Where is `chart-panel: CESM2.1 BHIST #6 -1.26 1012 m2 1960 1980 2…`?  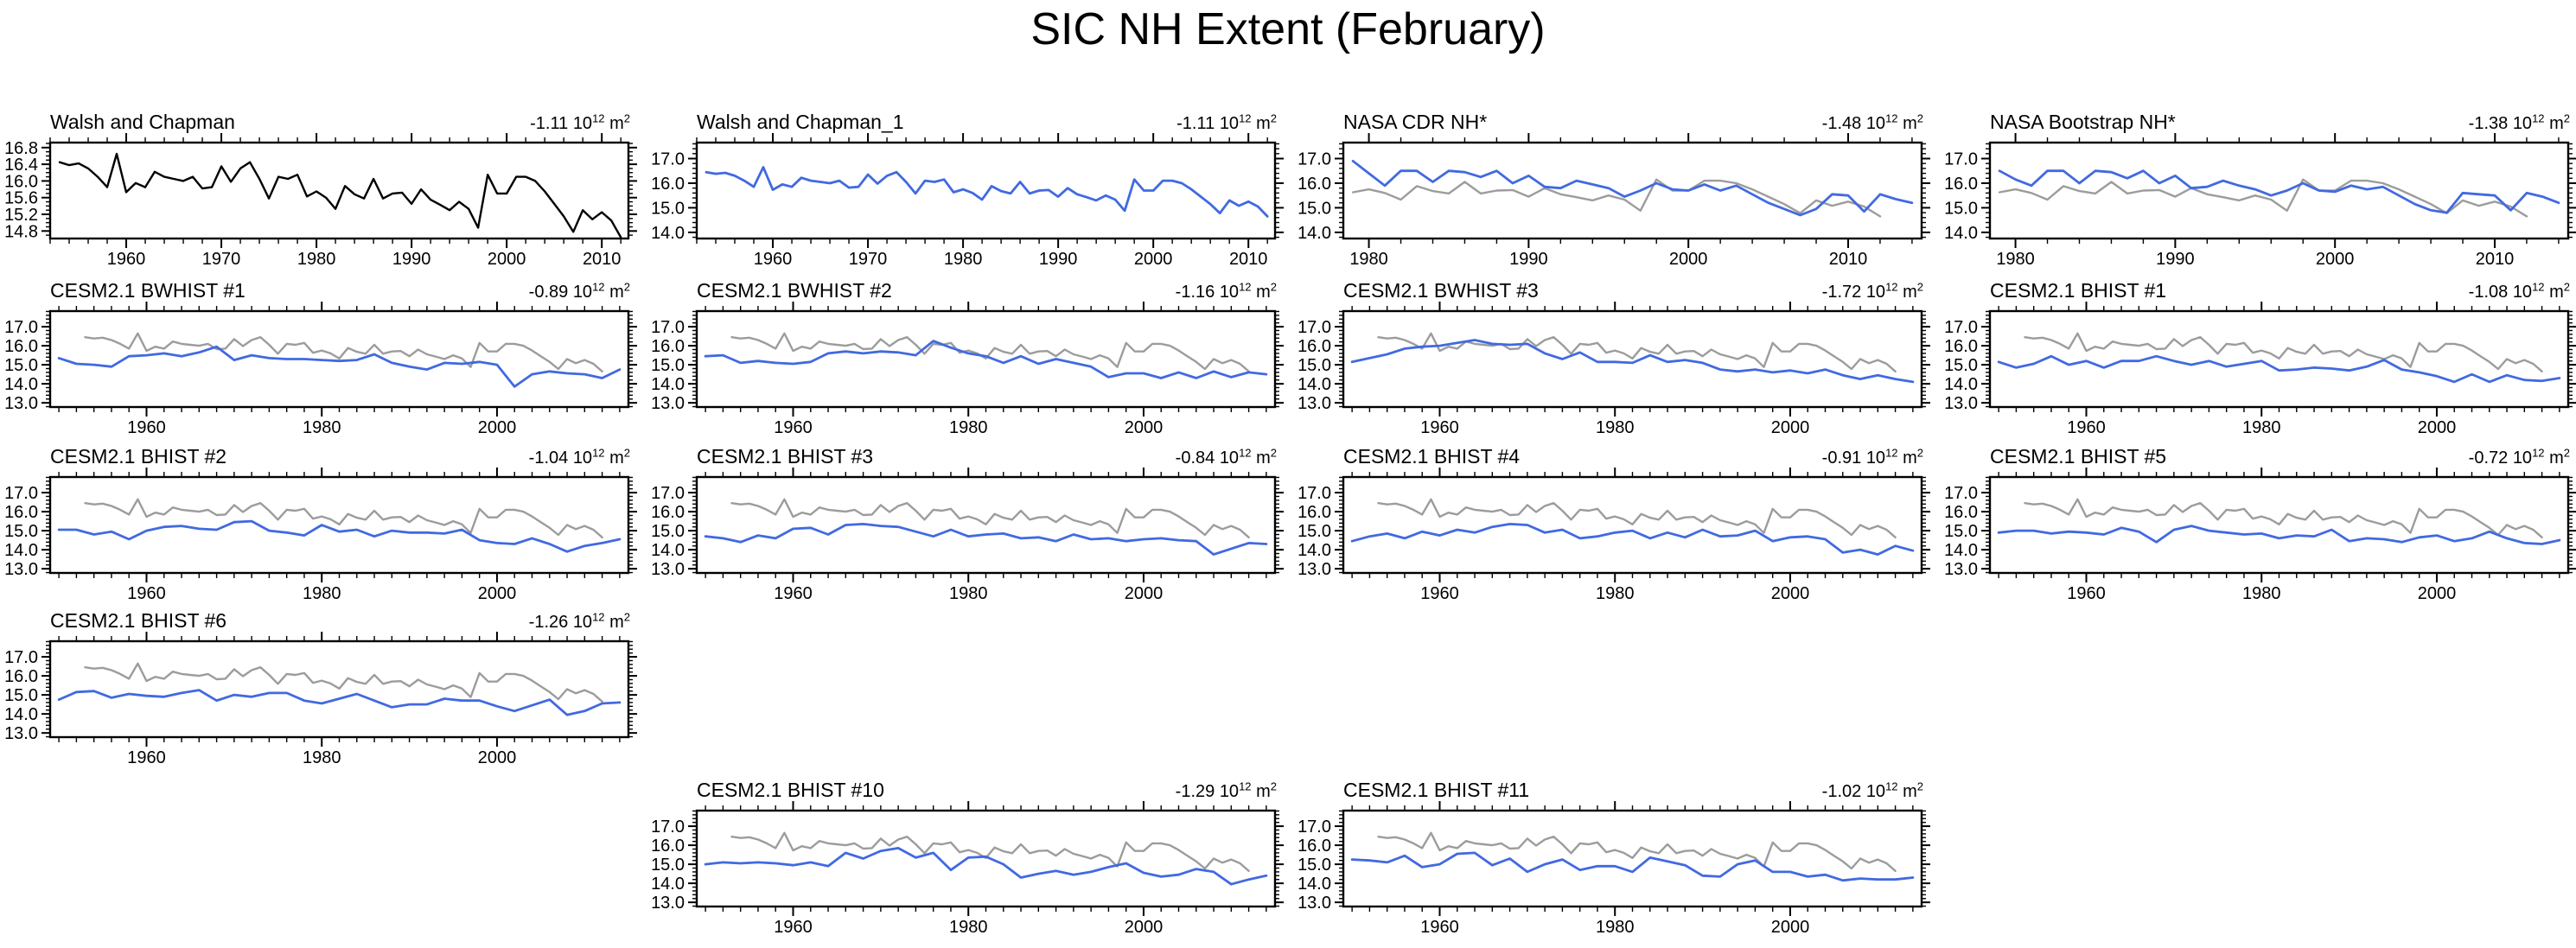 chart-panel: CESM2.1 BHIST #6 -1.26 1012 m2 1960 1980 2… is located at coordinates (322, 684).